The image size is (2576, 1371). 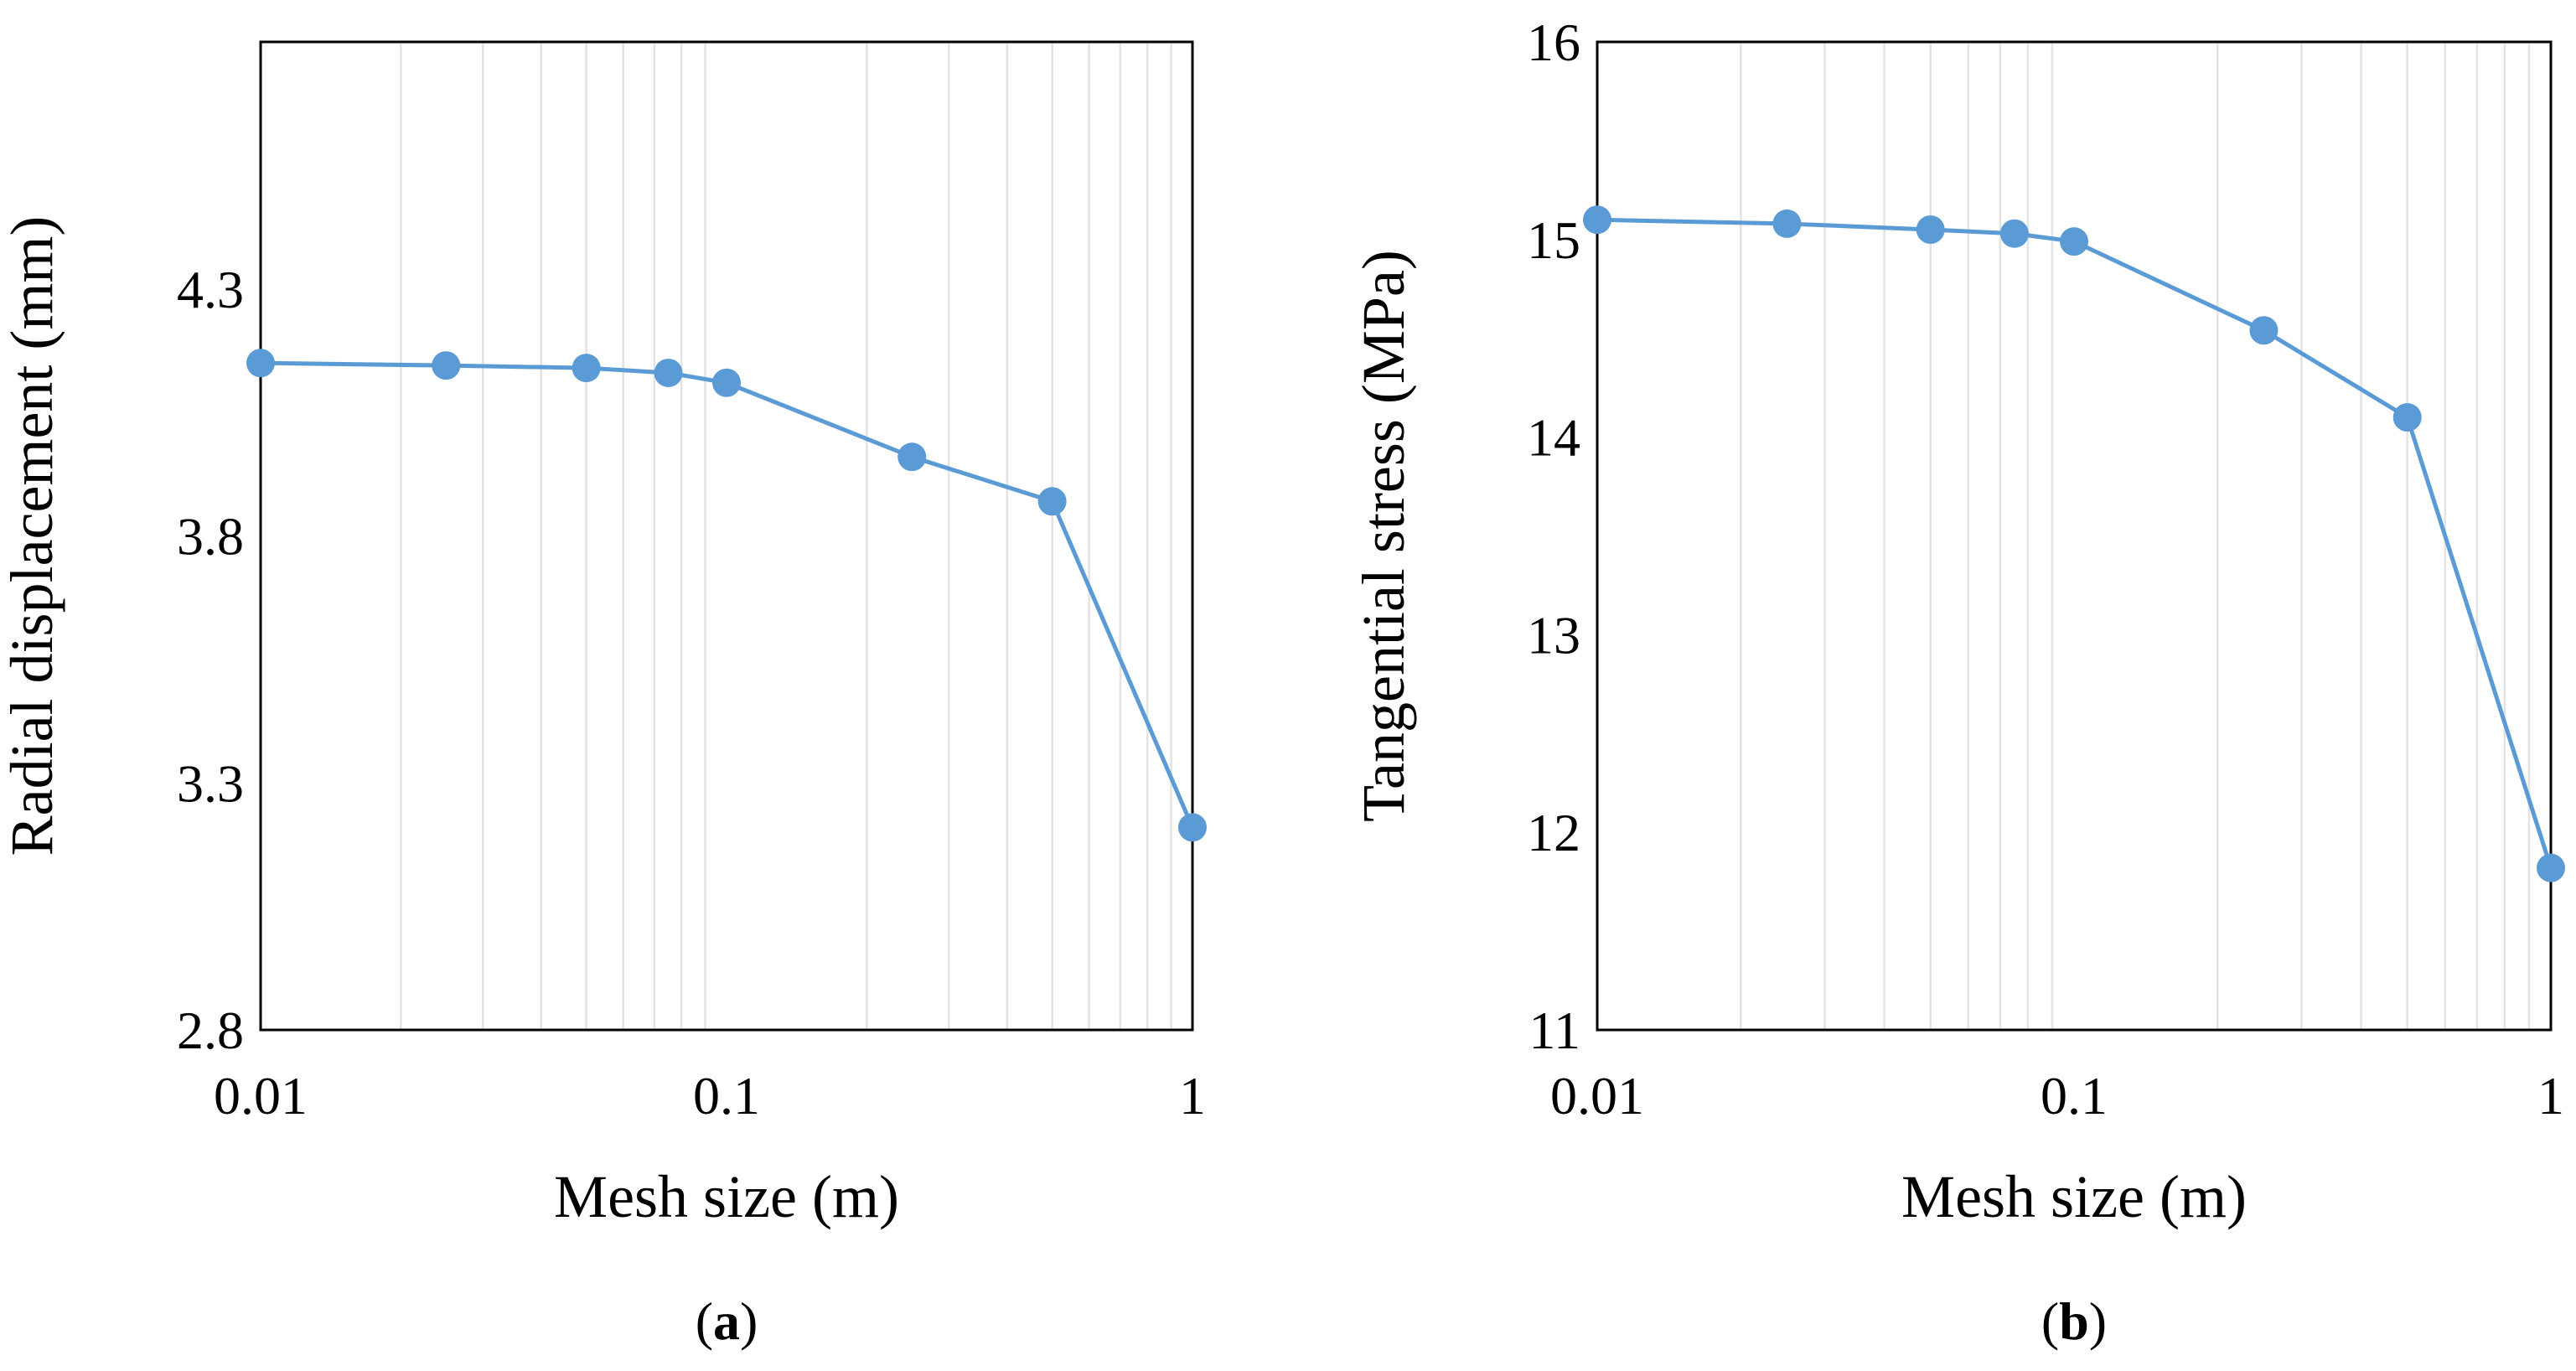 What do you see at coordinates (2074, 1321) in the screenshot?
I see `panel-label: (b)` at bounding box center [2074, 1321].